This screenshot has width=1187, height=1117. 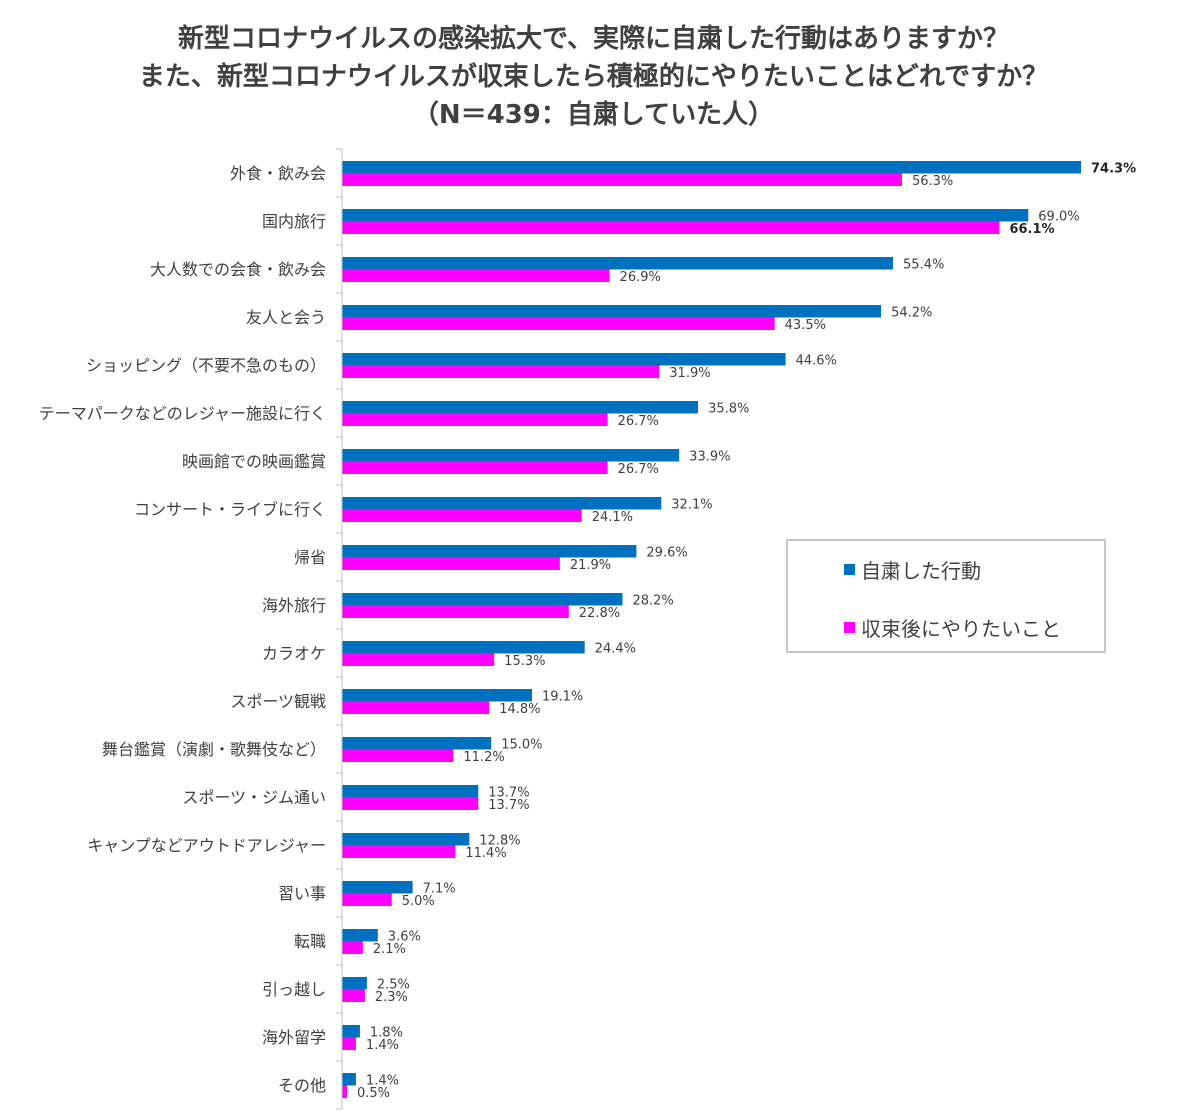 What do you see at coordinates (294, 605) in the screenshot?
I see `category-label: 海外旅行` at bounding box center [294, 605].